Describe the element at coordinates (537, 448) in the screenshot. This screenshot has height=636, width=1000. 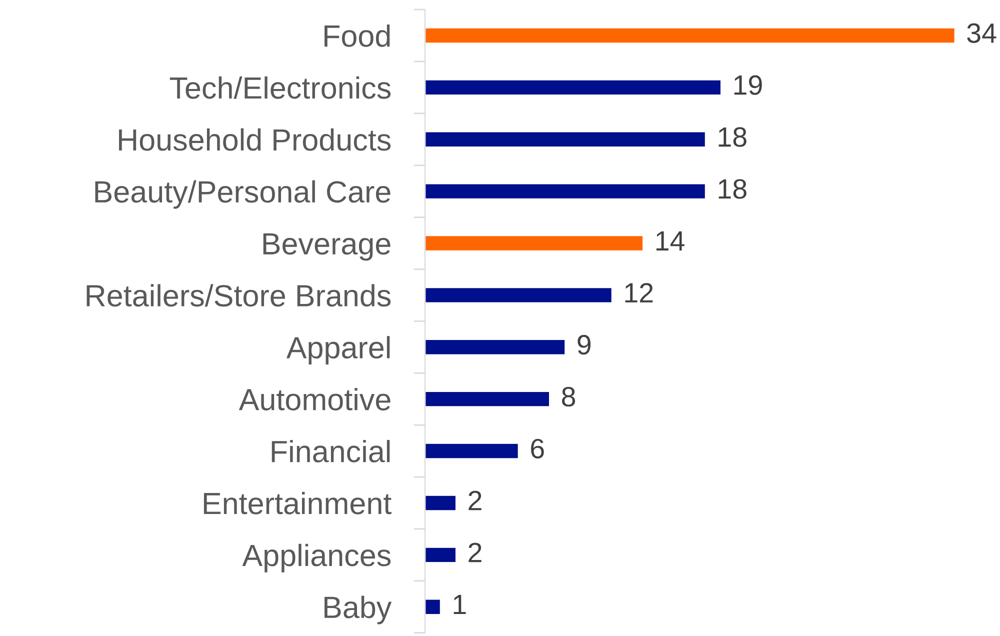
I see `data-label: 6` at that location.